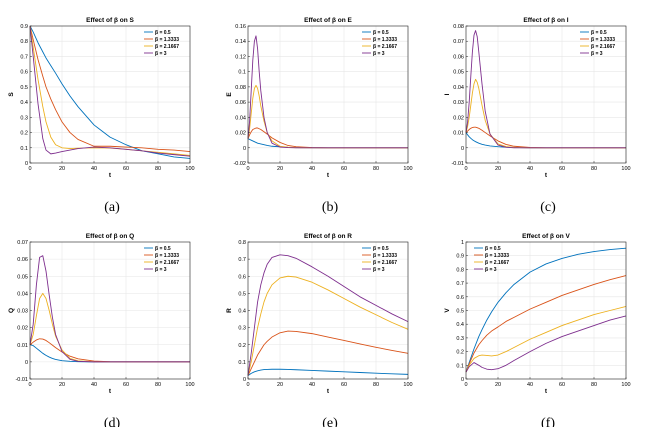 The image size is (668, 427). Describe the element at coordinates (229, 310) in the screenshot. I see `y-axis-label: R` at that location.